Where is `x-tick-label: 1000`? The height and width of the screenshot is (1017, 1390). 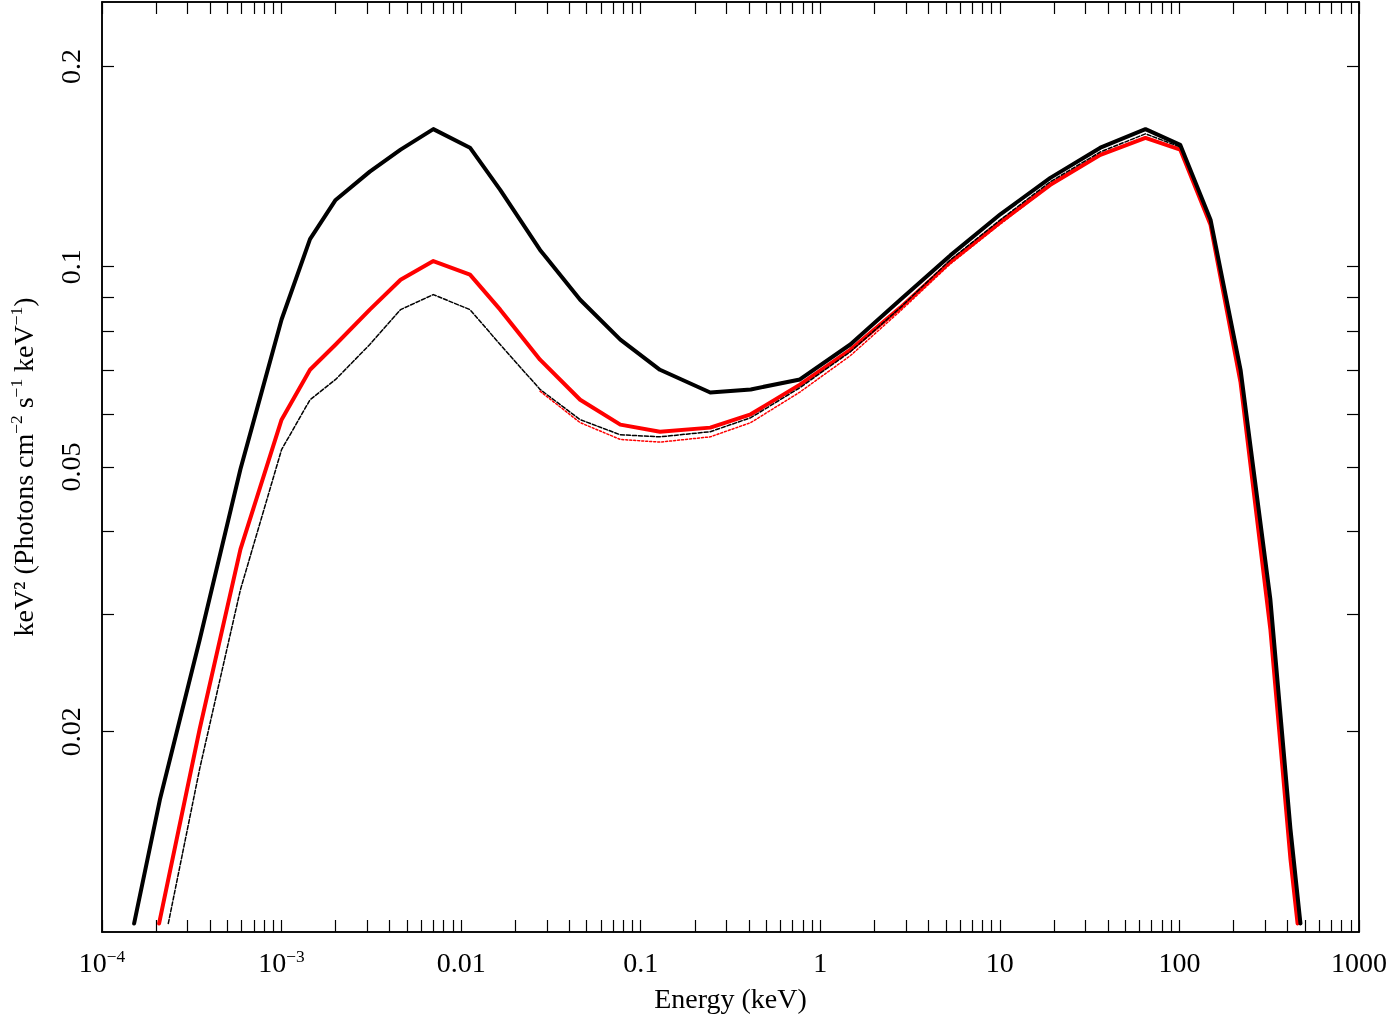 x-tick-label: 1000 is located at coordinates (1359, 962).